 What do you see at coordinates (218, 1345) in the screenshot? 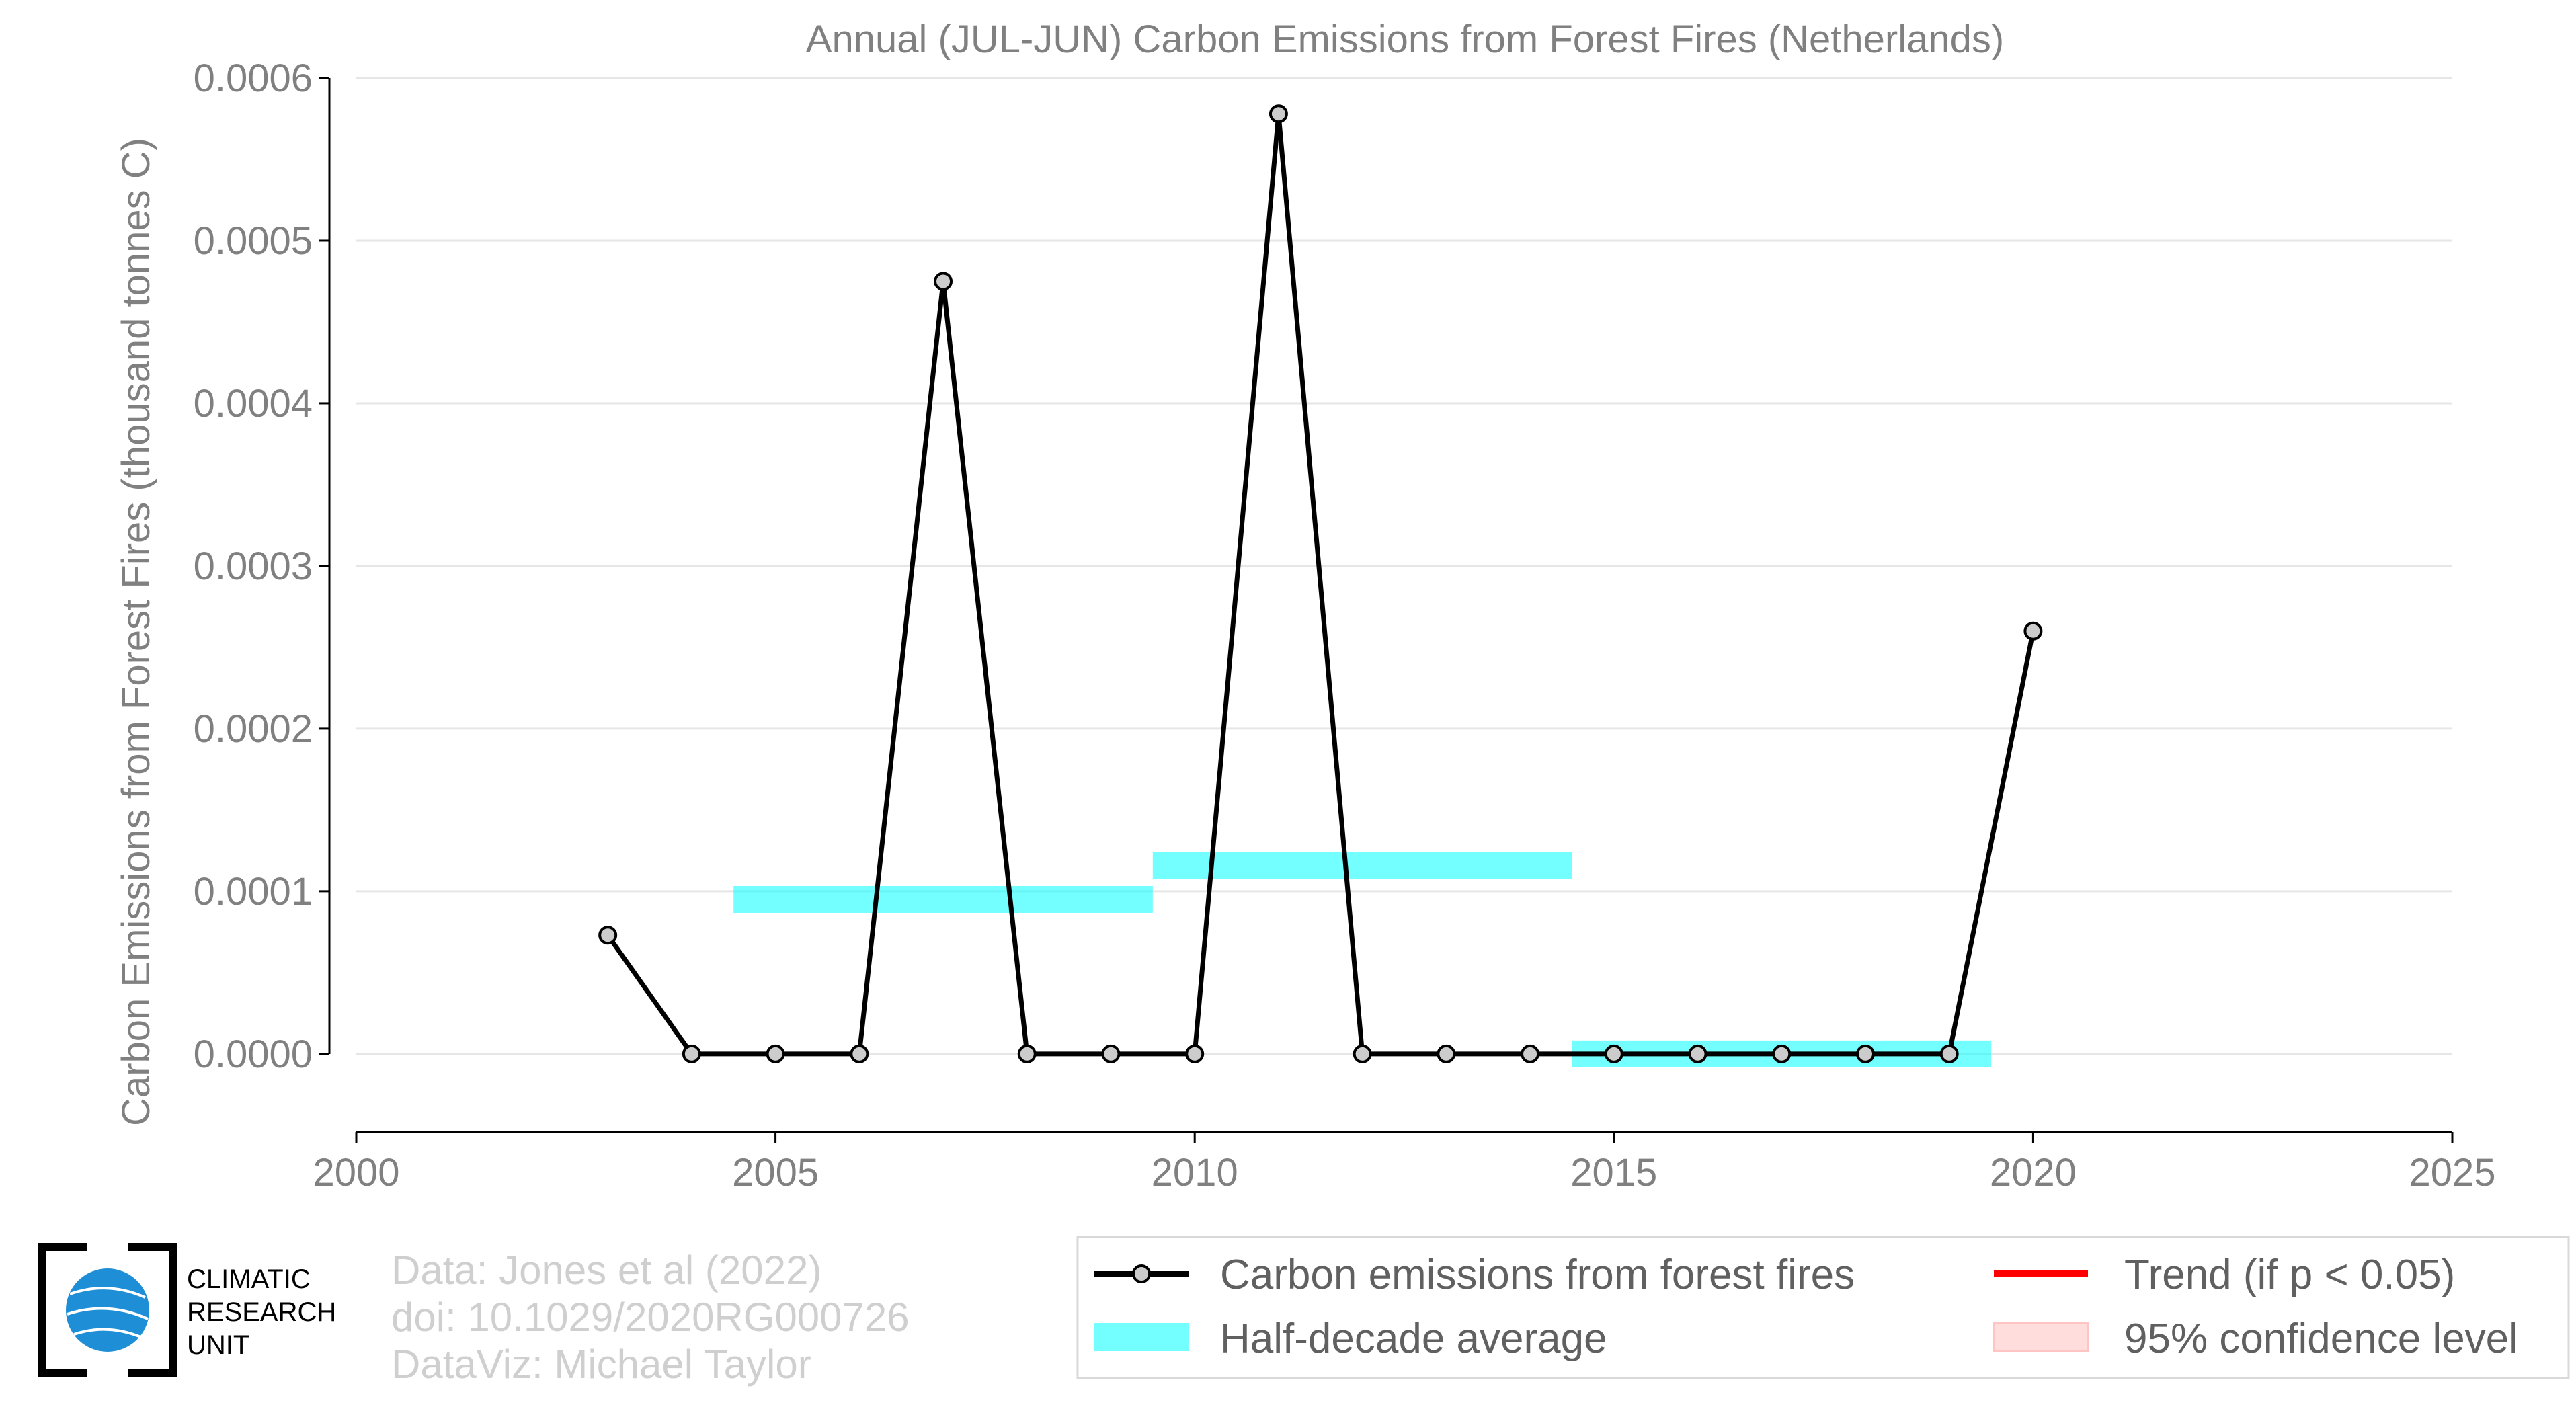
I see `logo-line-3: UNIT` at bounding box center [218, 1345].